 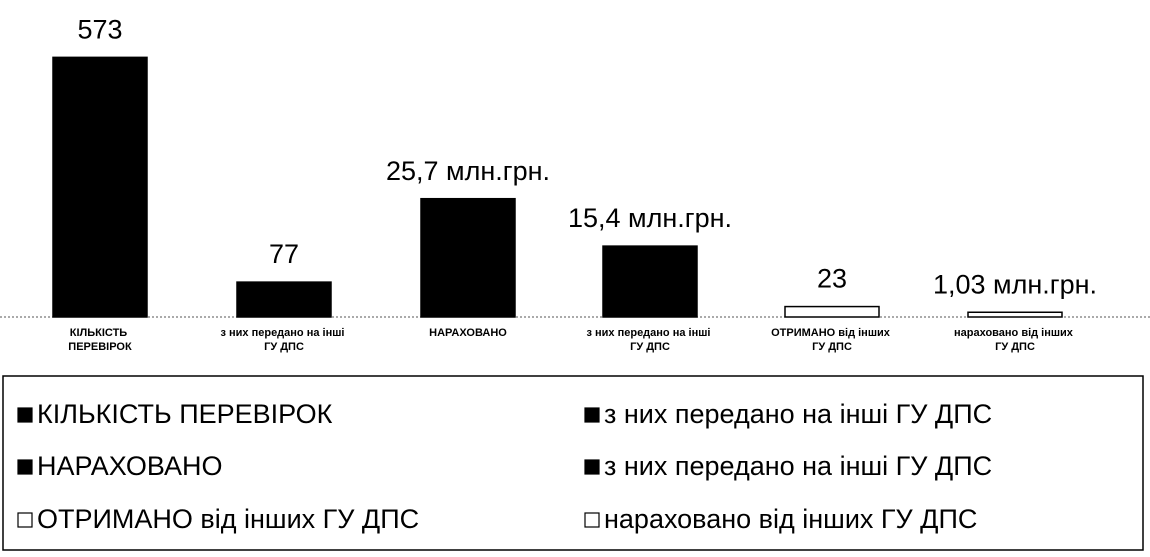 What do you see at coordinates (832, 333) in the screenshot?
I see `label-line: ОТРИМАНО від інших` at bounding box center [832, 333].